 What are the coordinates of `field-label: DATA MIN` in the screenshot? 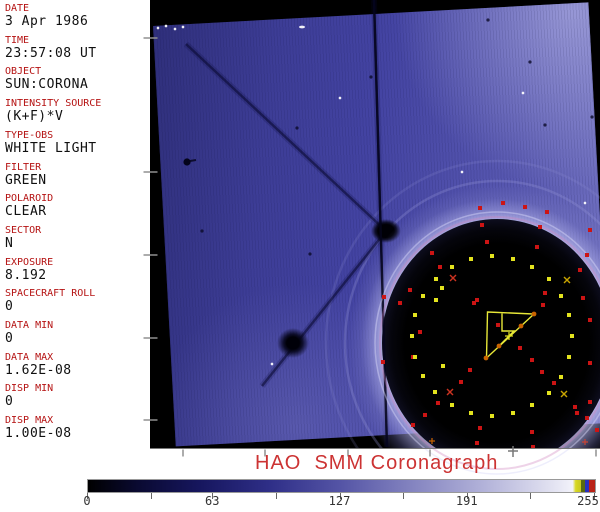 It's located at (29, 325).